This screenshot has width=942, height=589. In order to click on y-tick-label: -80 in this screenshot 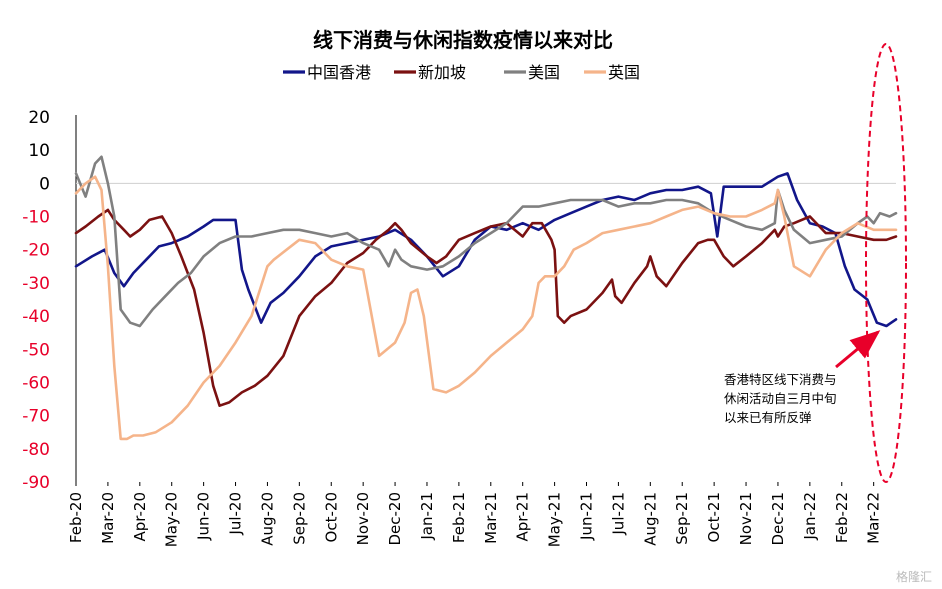, I will do `click(36, 450)`.